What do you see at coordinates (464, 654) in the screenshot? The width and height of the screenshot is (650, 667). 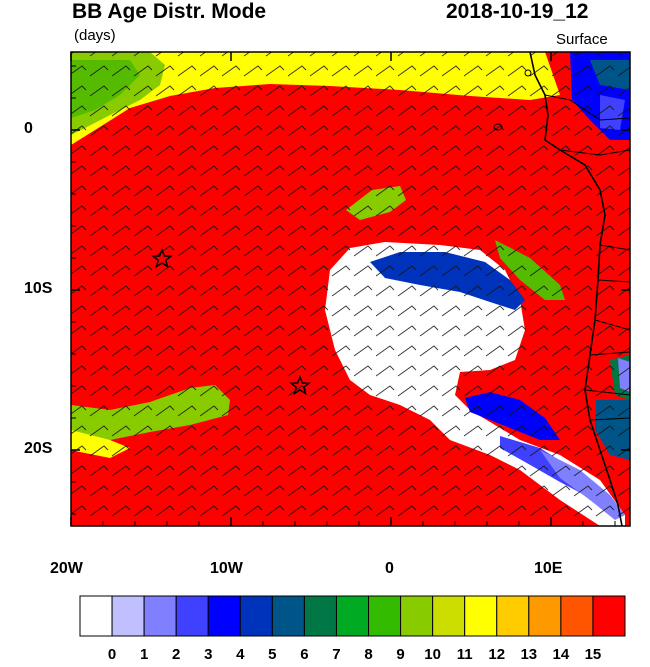 I see `colorbar-label: 11` at bounding box center [464, 654].